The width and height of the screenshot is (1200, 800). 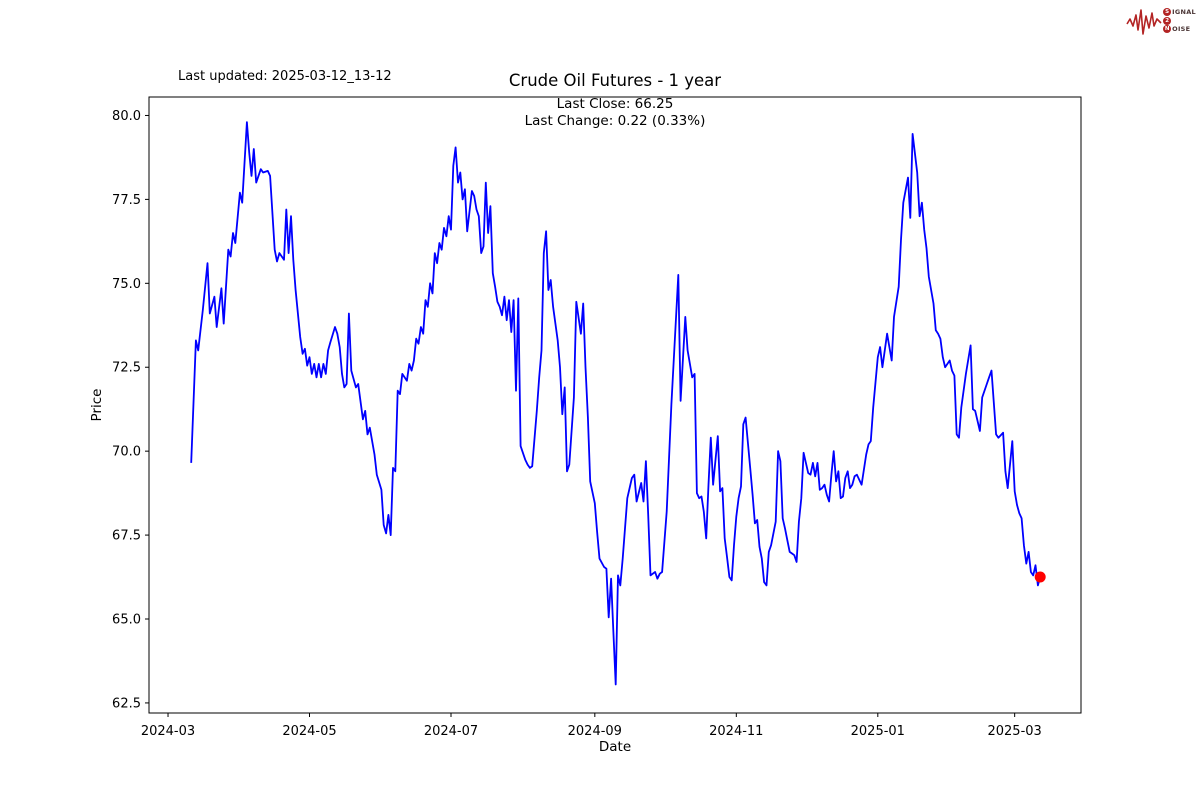 What do you see at coordinates (615, 80) in the screenshot?
I see `chart-title: Crude Oil Futures - 1 year` at bounding box center [615, 80].